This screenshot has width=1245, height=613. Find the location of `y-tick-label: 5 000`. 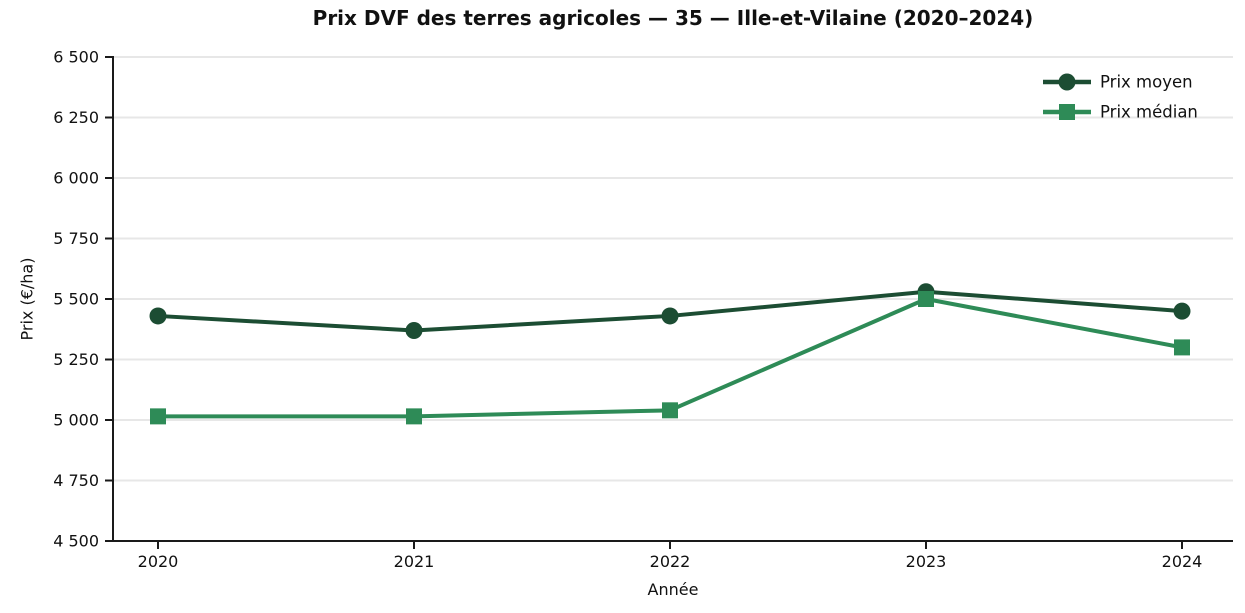

y-tick-label: 5 000 is located at coordinates (76, 420).